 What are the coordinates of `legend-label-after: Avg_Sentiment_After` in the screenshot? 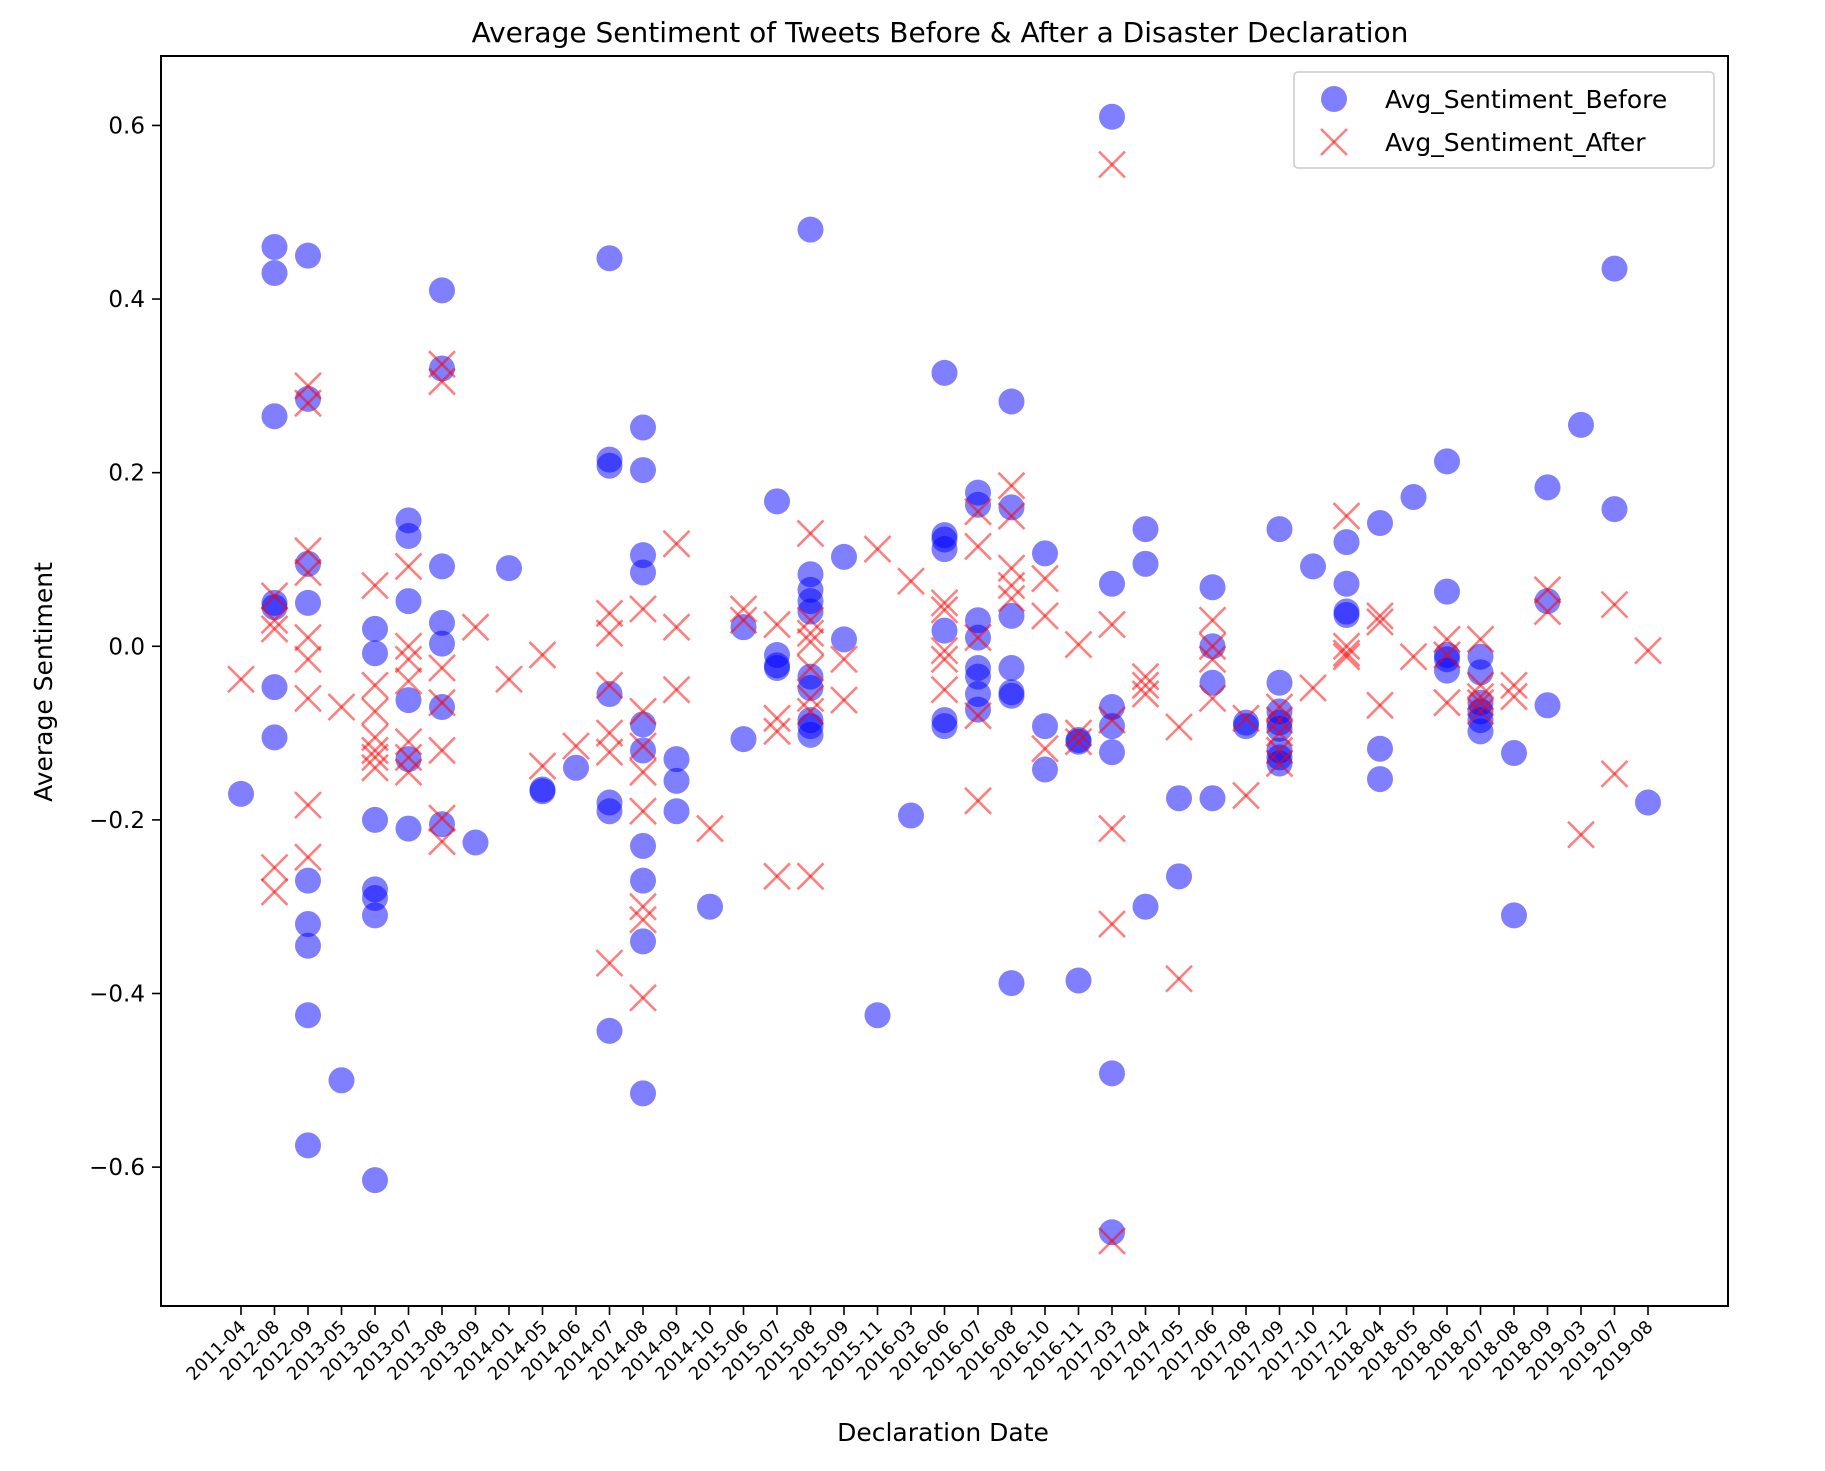 It's located at (1515, 142).